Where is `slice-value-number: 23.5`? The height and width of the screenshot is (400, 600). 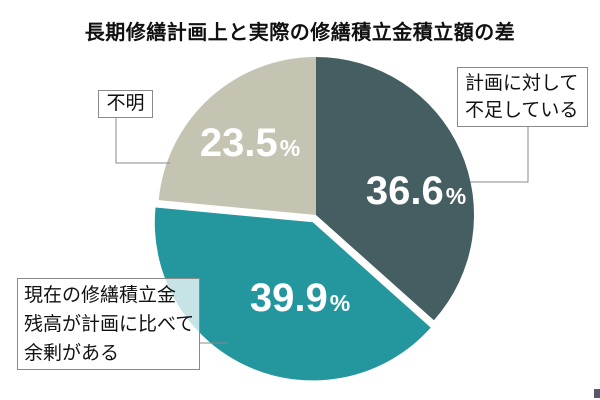
slice-value-number: 23.5 is located at coordinates (238, 143).